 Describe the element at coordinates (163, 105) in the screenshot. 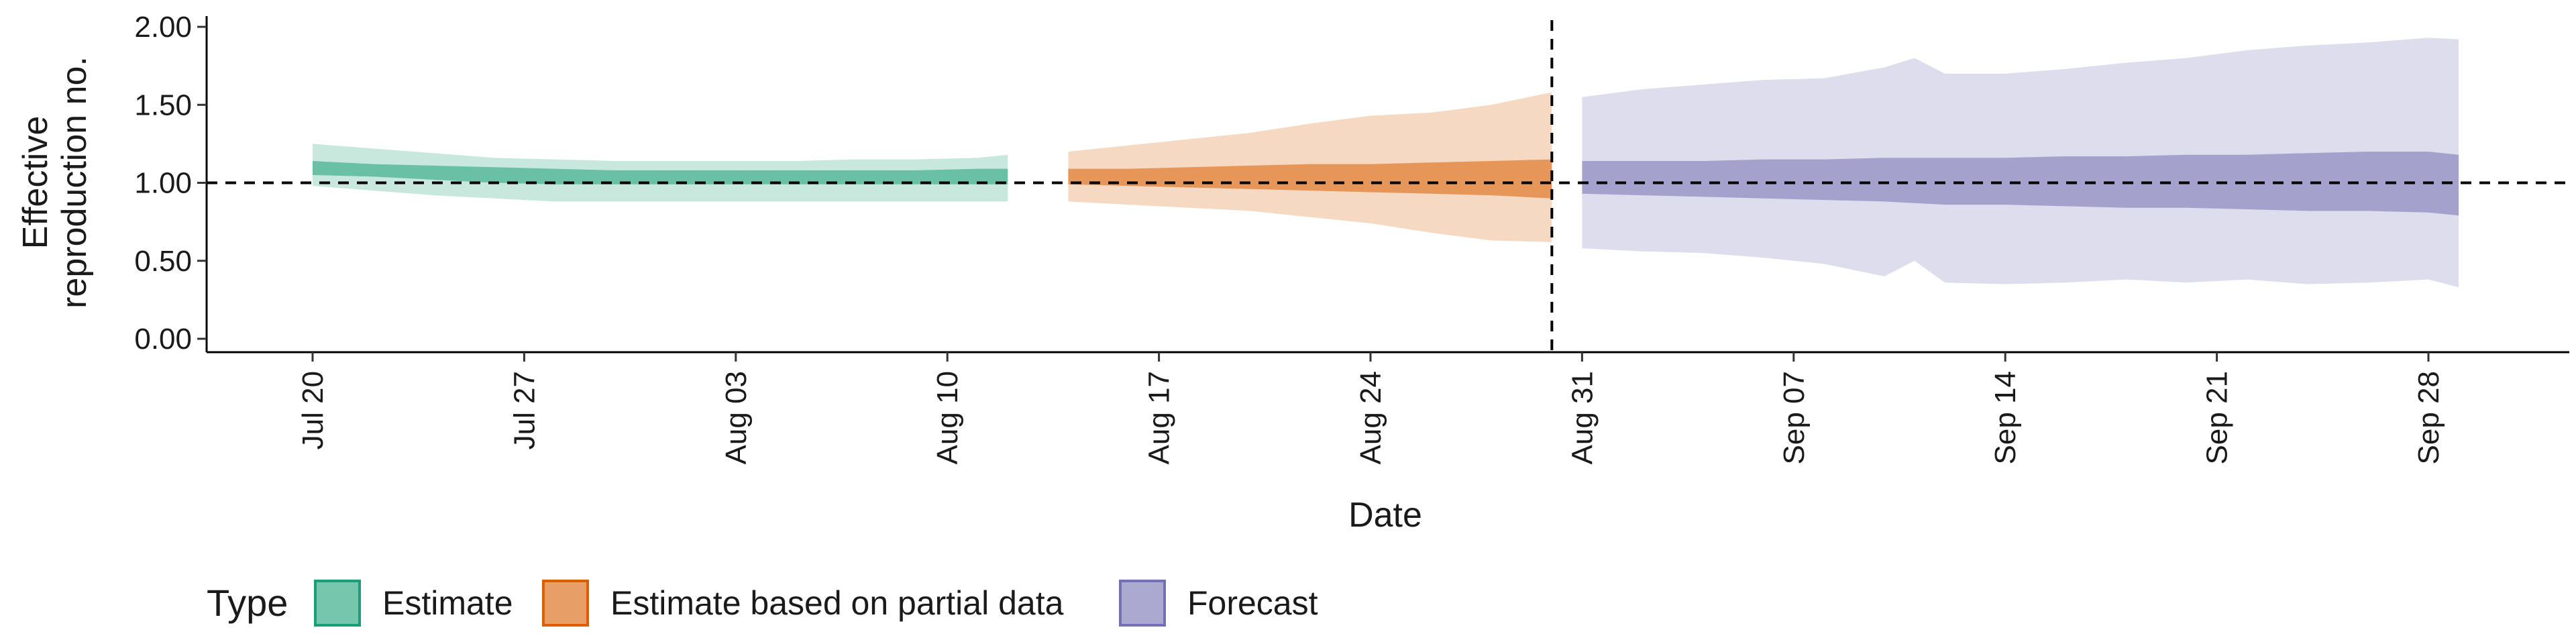

I see `y-tick-label: 1.50` at that location.